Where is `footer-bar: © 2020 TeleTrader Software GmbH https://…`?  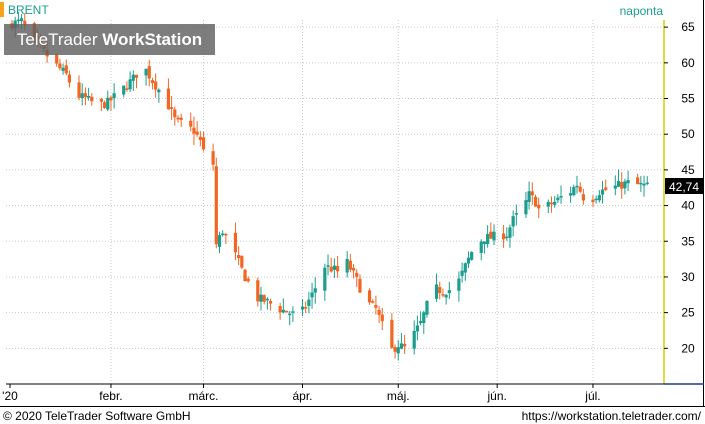
footer-bar: © 2020 TeleTrader Software GmbH https://… is located at coordinates (352, 415).